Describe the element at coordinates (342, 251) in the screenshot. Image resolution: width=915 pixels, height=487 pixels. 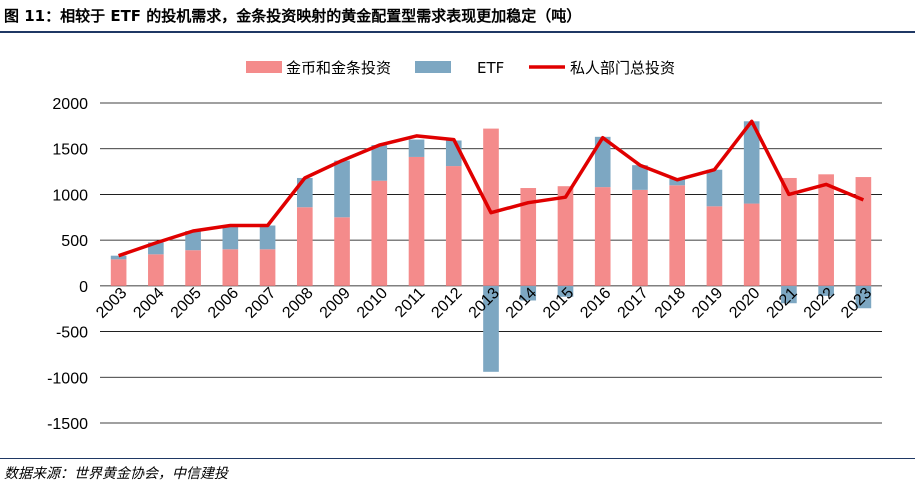
I see `bar-gold-2009` at that location.